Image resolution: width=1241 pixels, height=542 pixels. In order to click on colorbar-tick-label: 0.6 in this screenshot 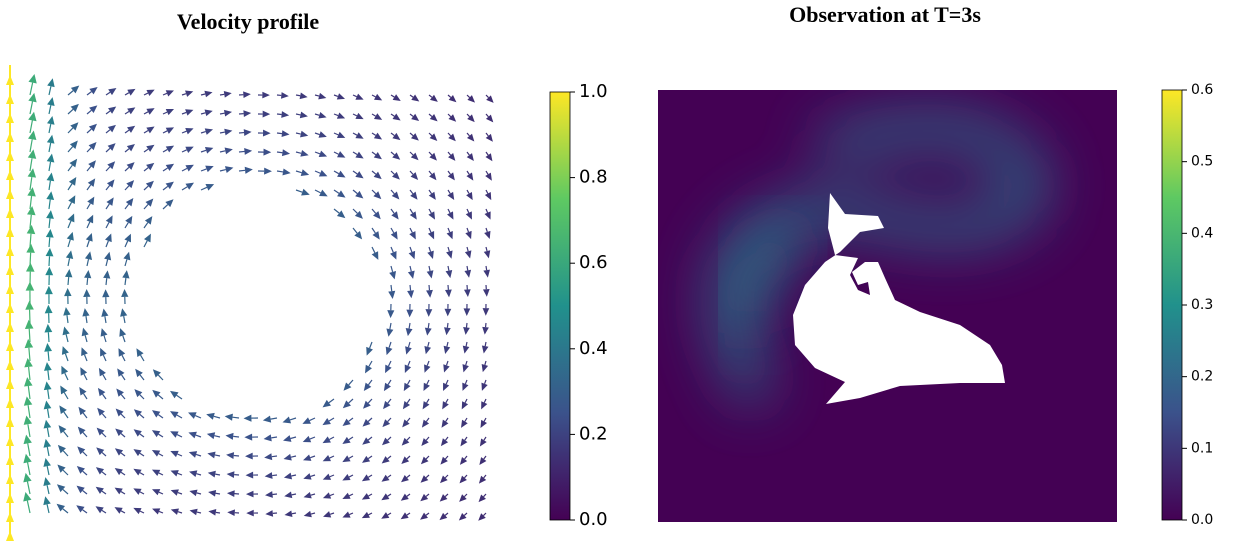, I will do `click(1202, 90)`.